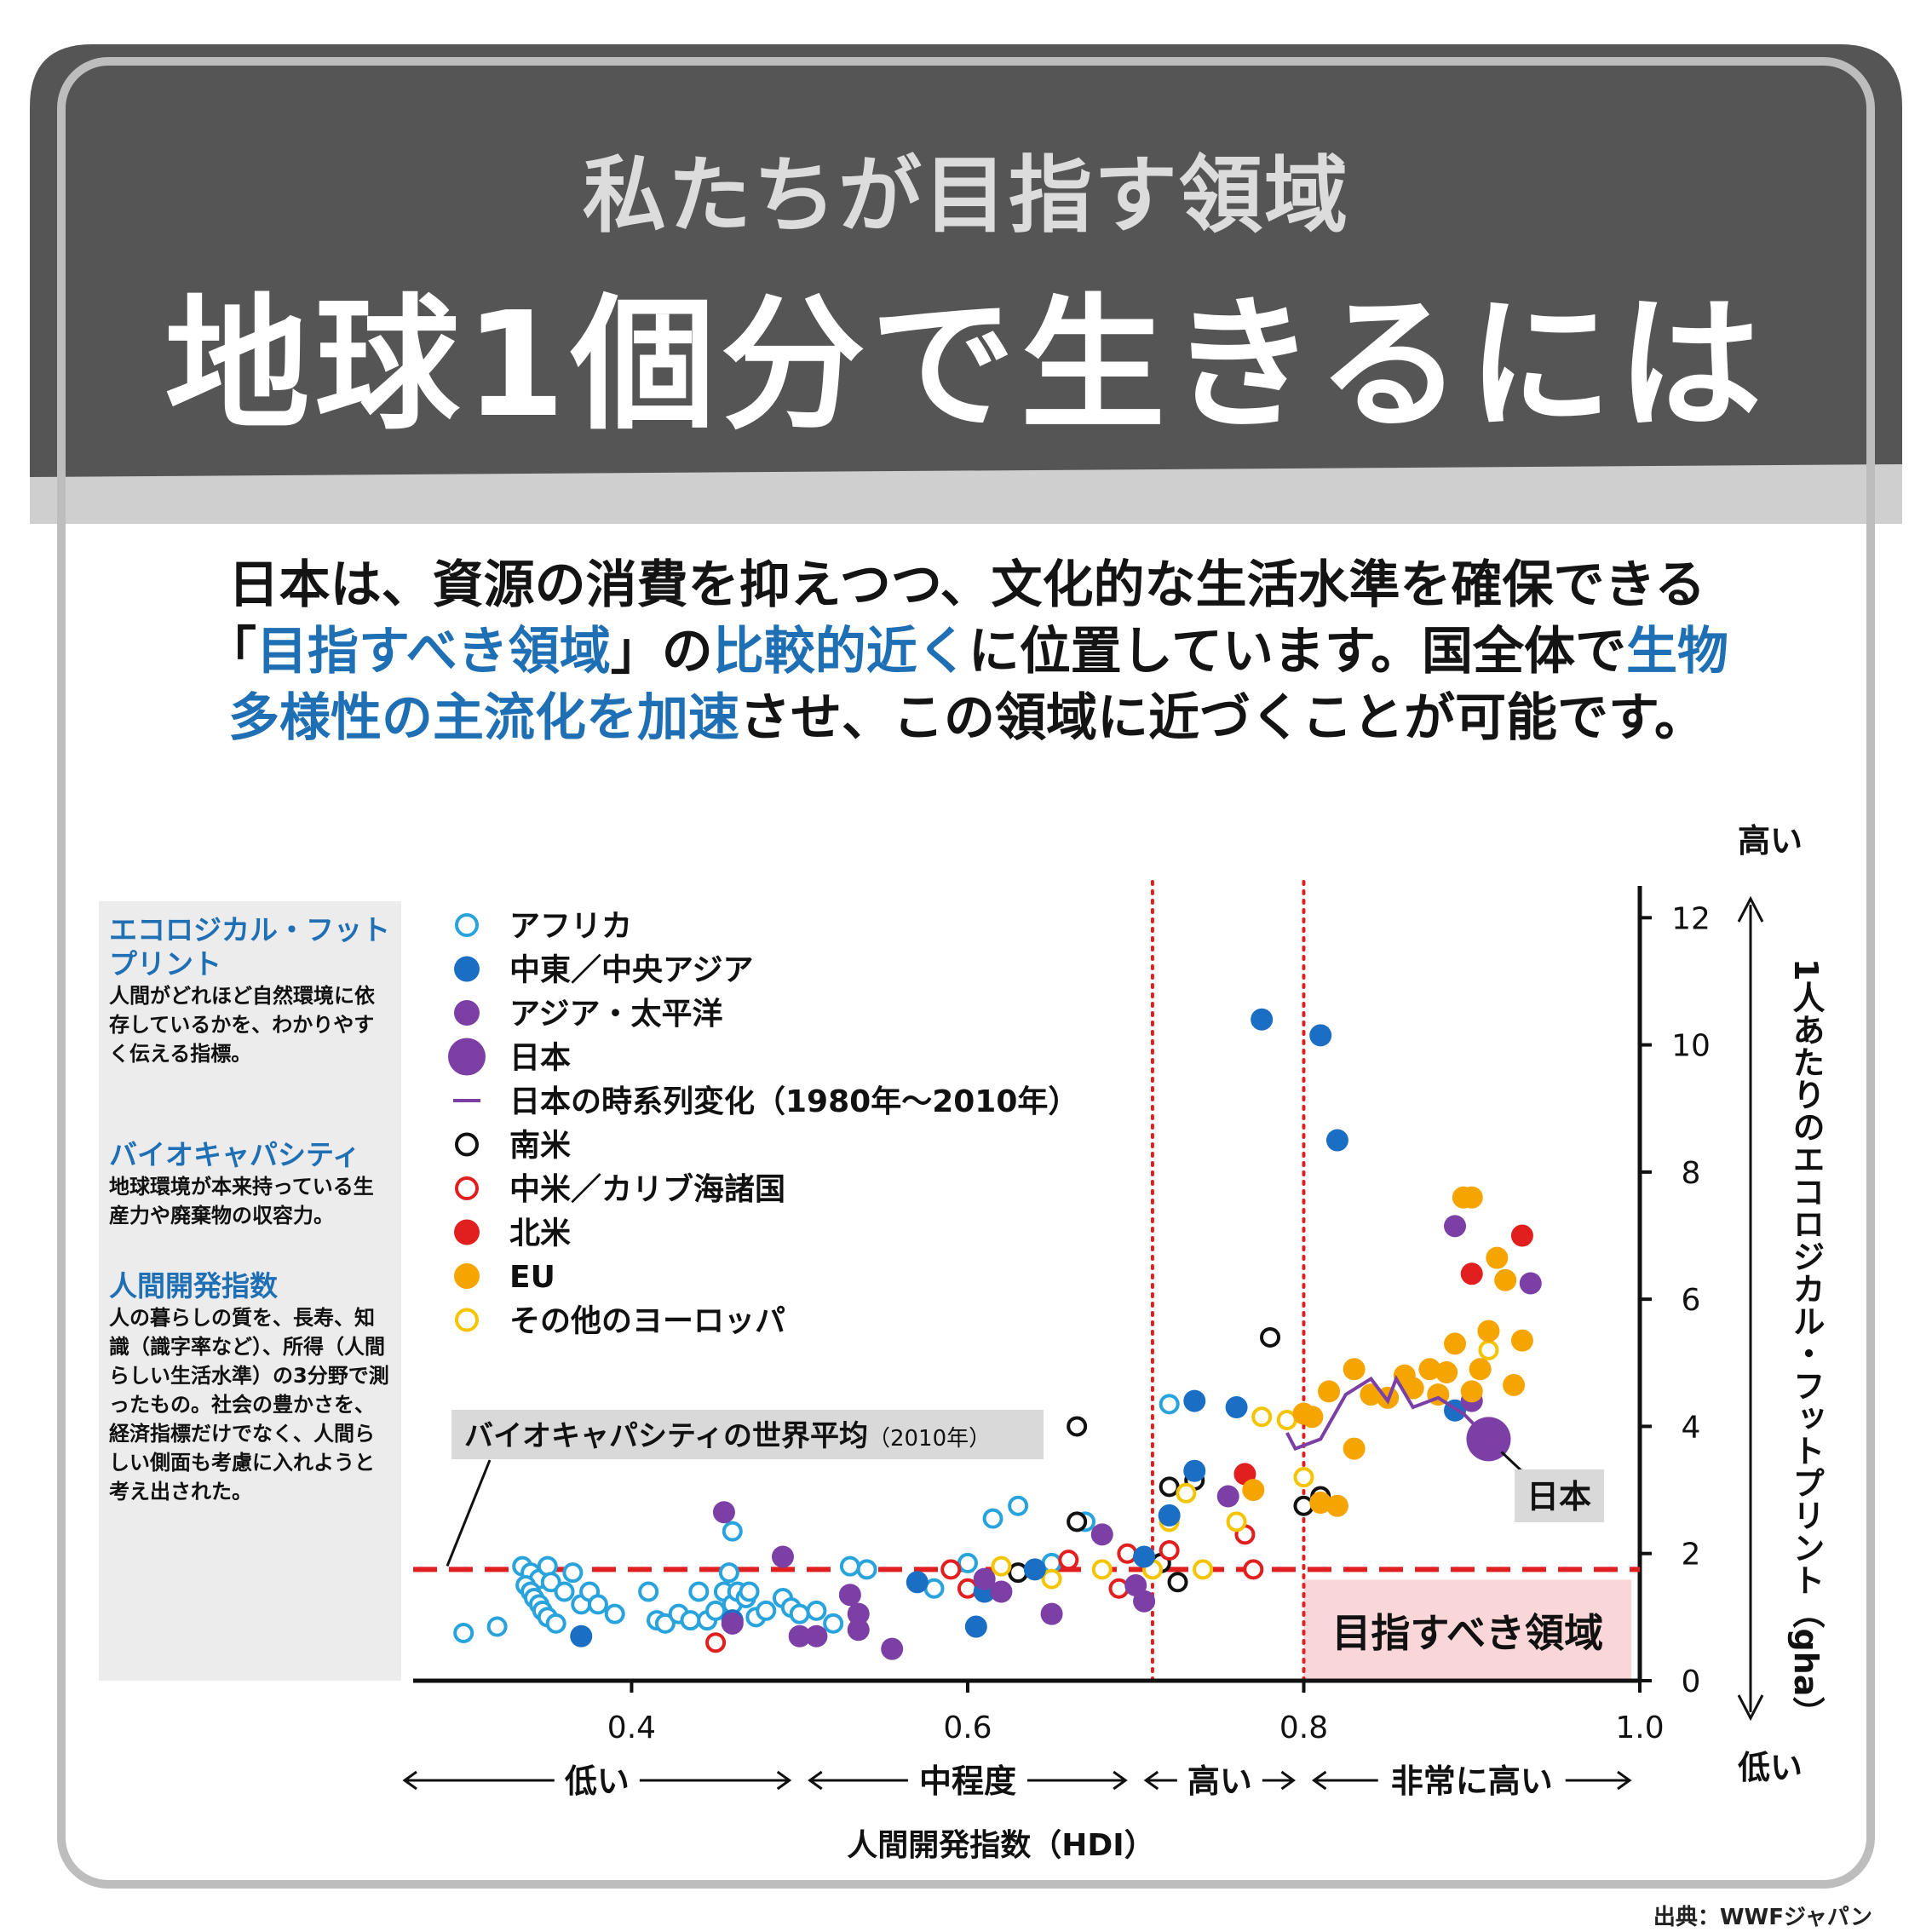  Describe the element at coordinates (469, 1513) in the screenshot. I see `biocapacity-pointer-line` at that location.